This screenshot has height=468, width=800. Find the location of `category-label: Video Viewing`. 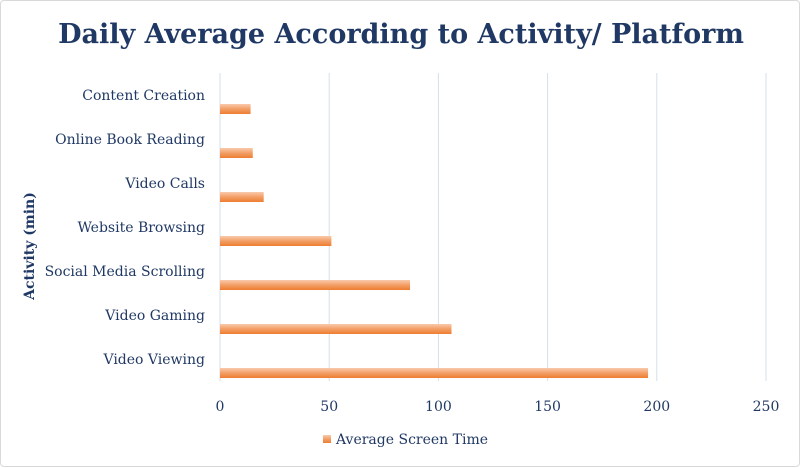

category-label: Video Viewing is located at coordinates (153, 360).